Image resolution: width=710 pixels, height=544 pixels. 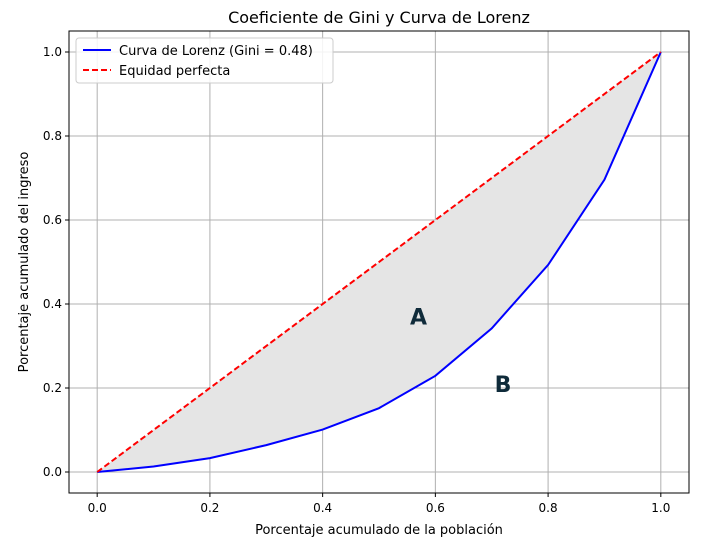 I want to click on y-tick-label: 0.2, so click(x=52, y=388).